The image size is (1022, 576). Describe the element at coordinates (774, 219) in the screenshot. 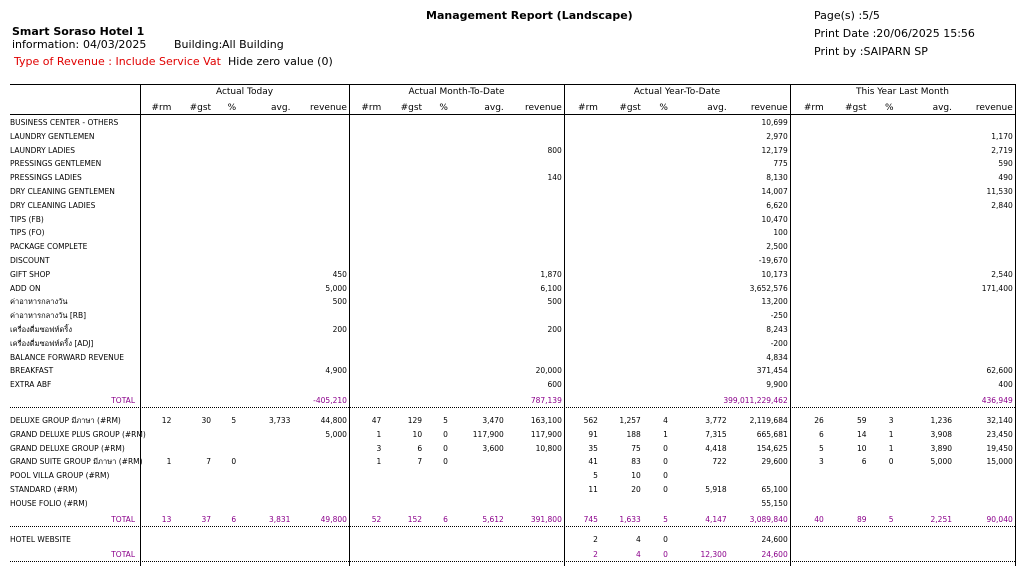

I see `cell-value: 10,470` at that location.